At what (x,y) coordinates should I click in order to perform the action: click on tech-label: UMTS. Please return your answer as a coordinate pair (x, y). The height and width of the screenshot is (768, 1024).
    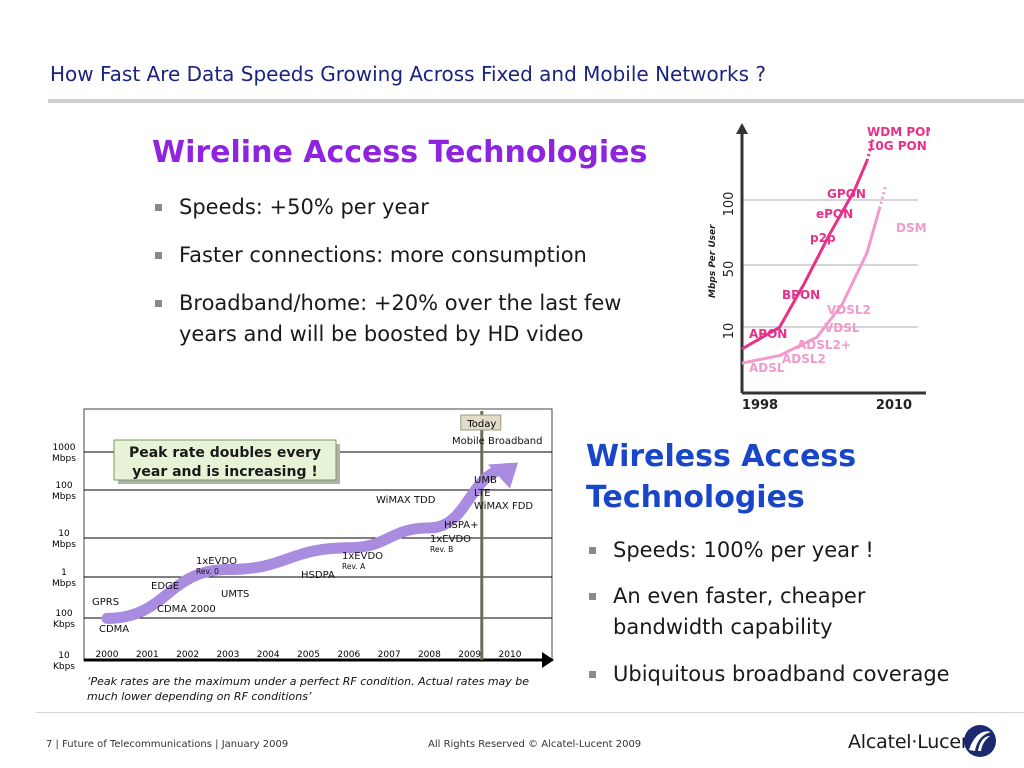
    Looking at the image, I should click on (235, 594).